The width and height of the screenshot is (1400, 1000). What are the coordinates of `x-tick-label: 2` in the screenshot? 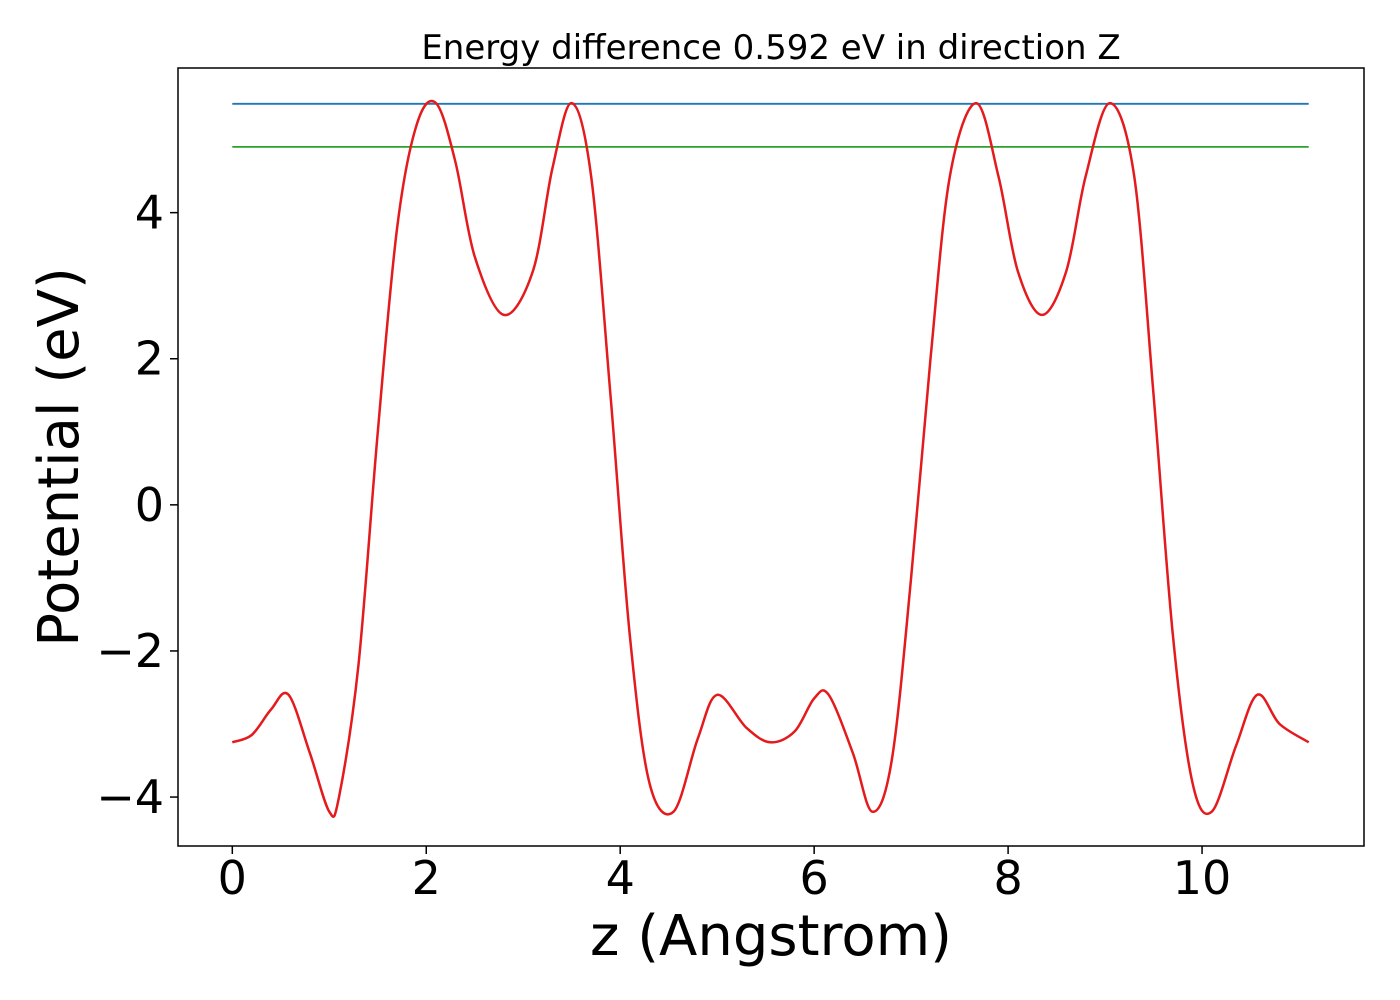 It's located at (426, 878).